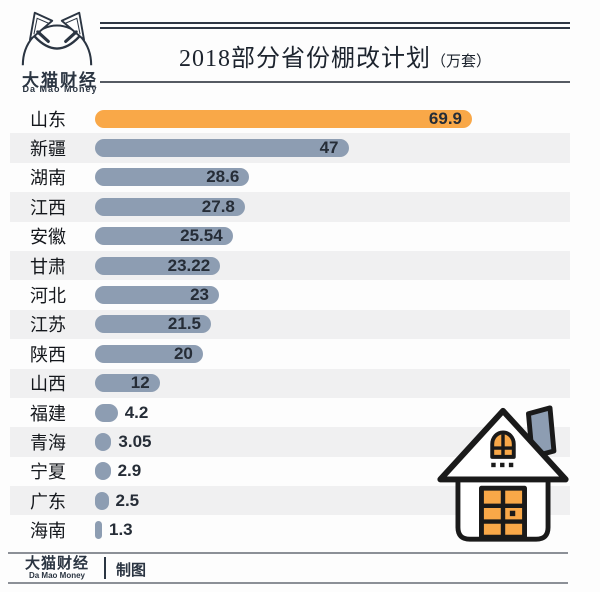 This screenshot has height=592, width=600. I want to click on bar-value: 27.8, so click(218, 206).